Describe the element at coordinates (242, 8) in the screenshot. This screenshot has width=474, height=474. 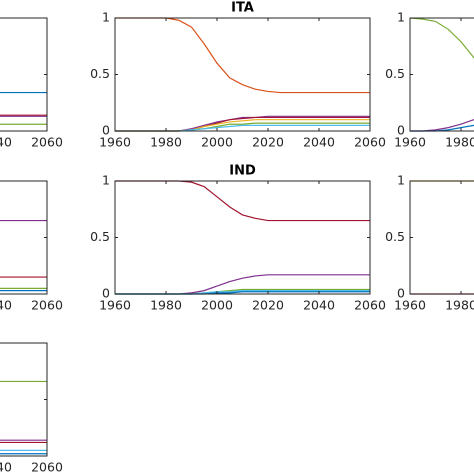
I see `chart-title: ITA` at that location.